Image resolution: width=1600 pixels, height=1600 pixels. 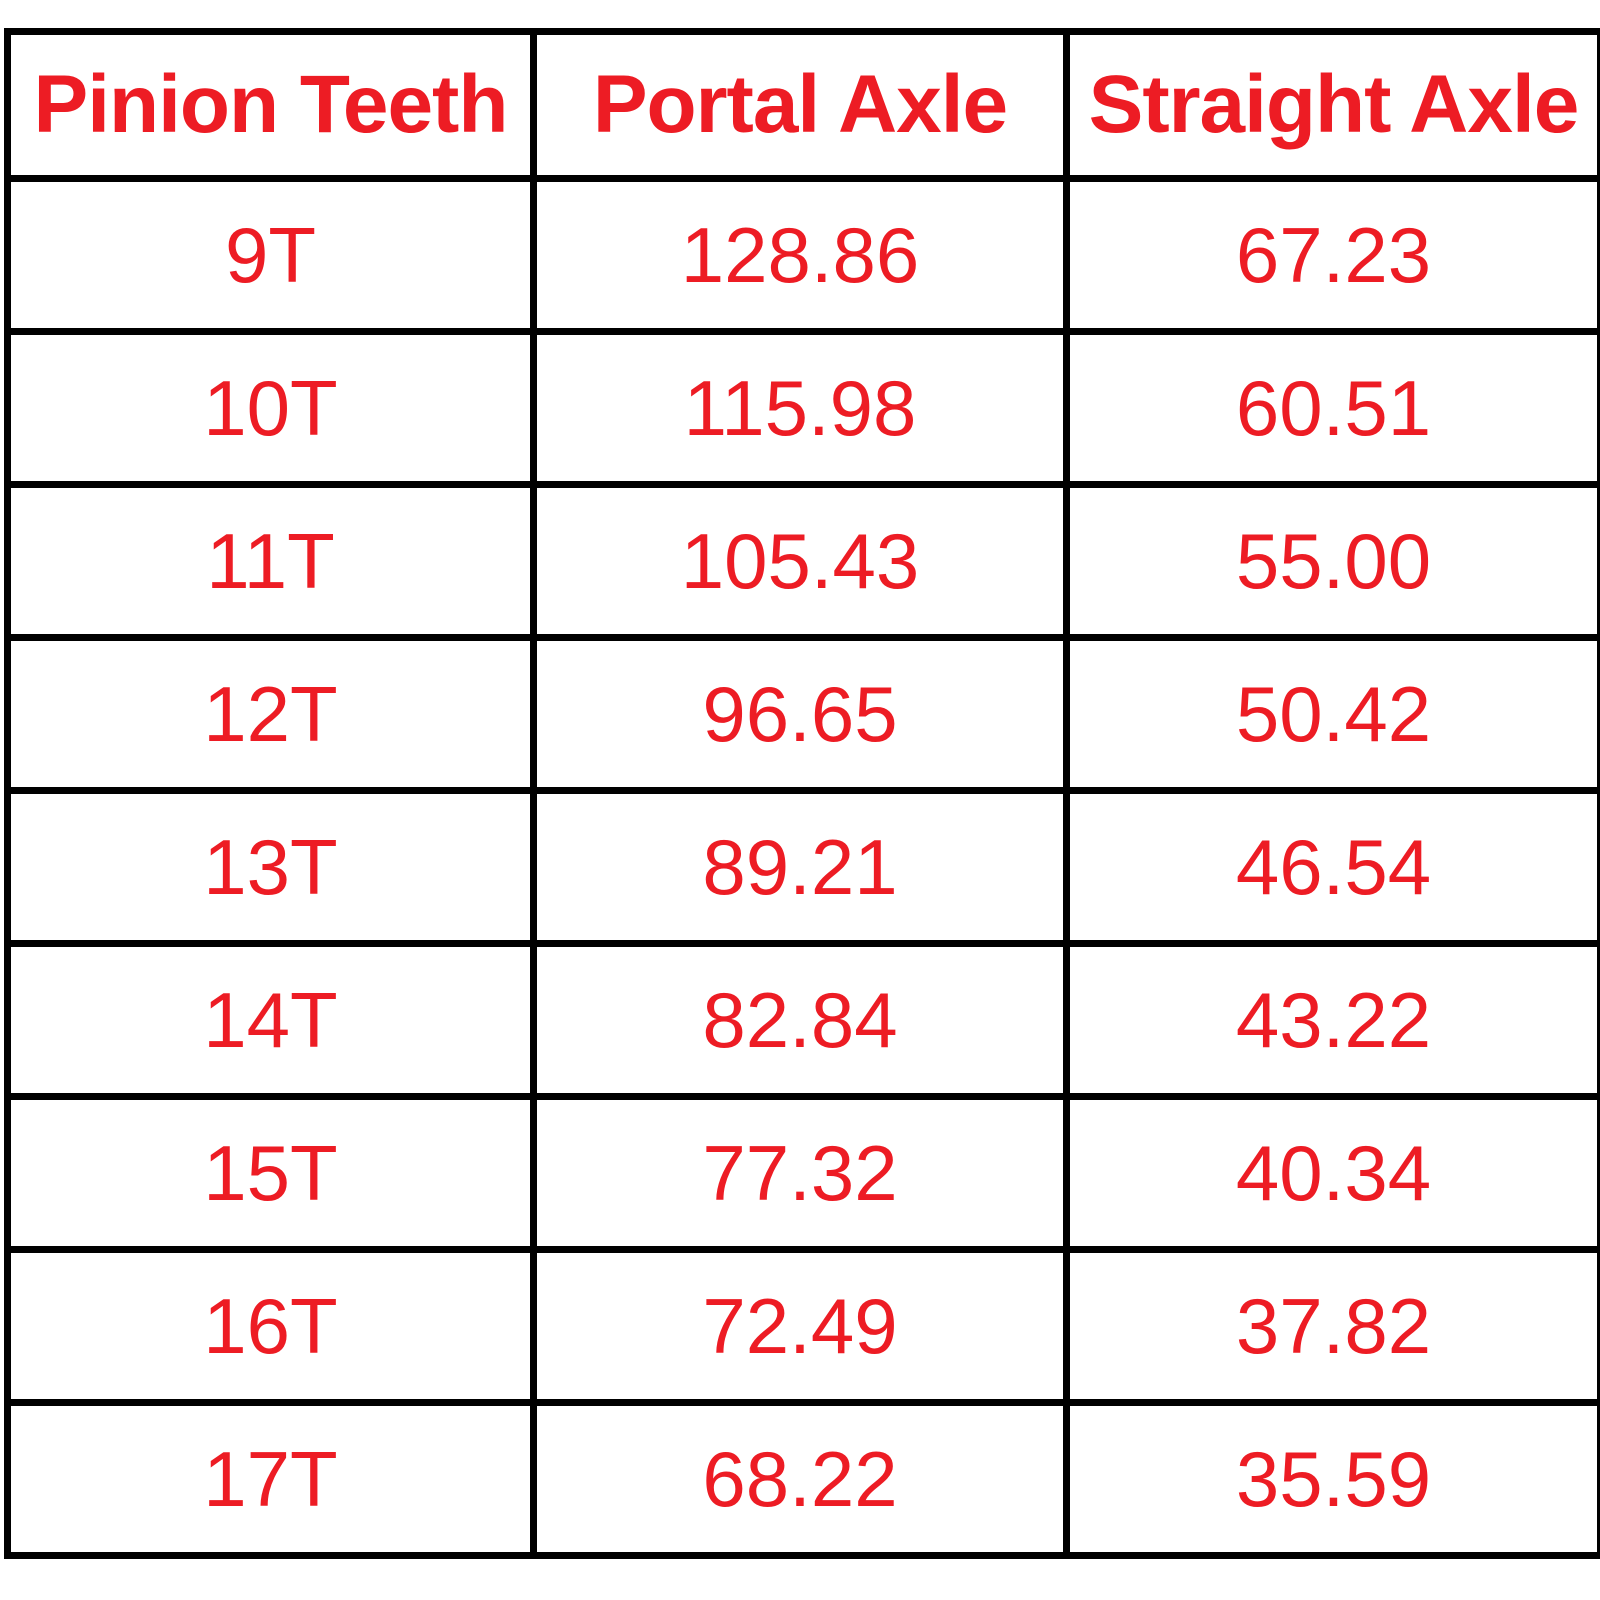 I want to click on pinion-teeth-cell: 11T, so click(x=270, y=561).